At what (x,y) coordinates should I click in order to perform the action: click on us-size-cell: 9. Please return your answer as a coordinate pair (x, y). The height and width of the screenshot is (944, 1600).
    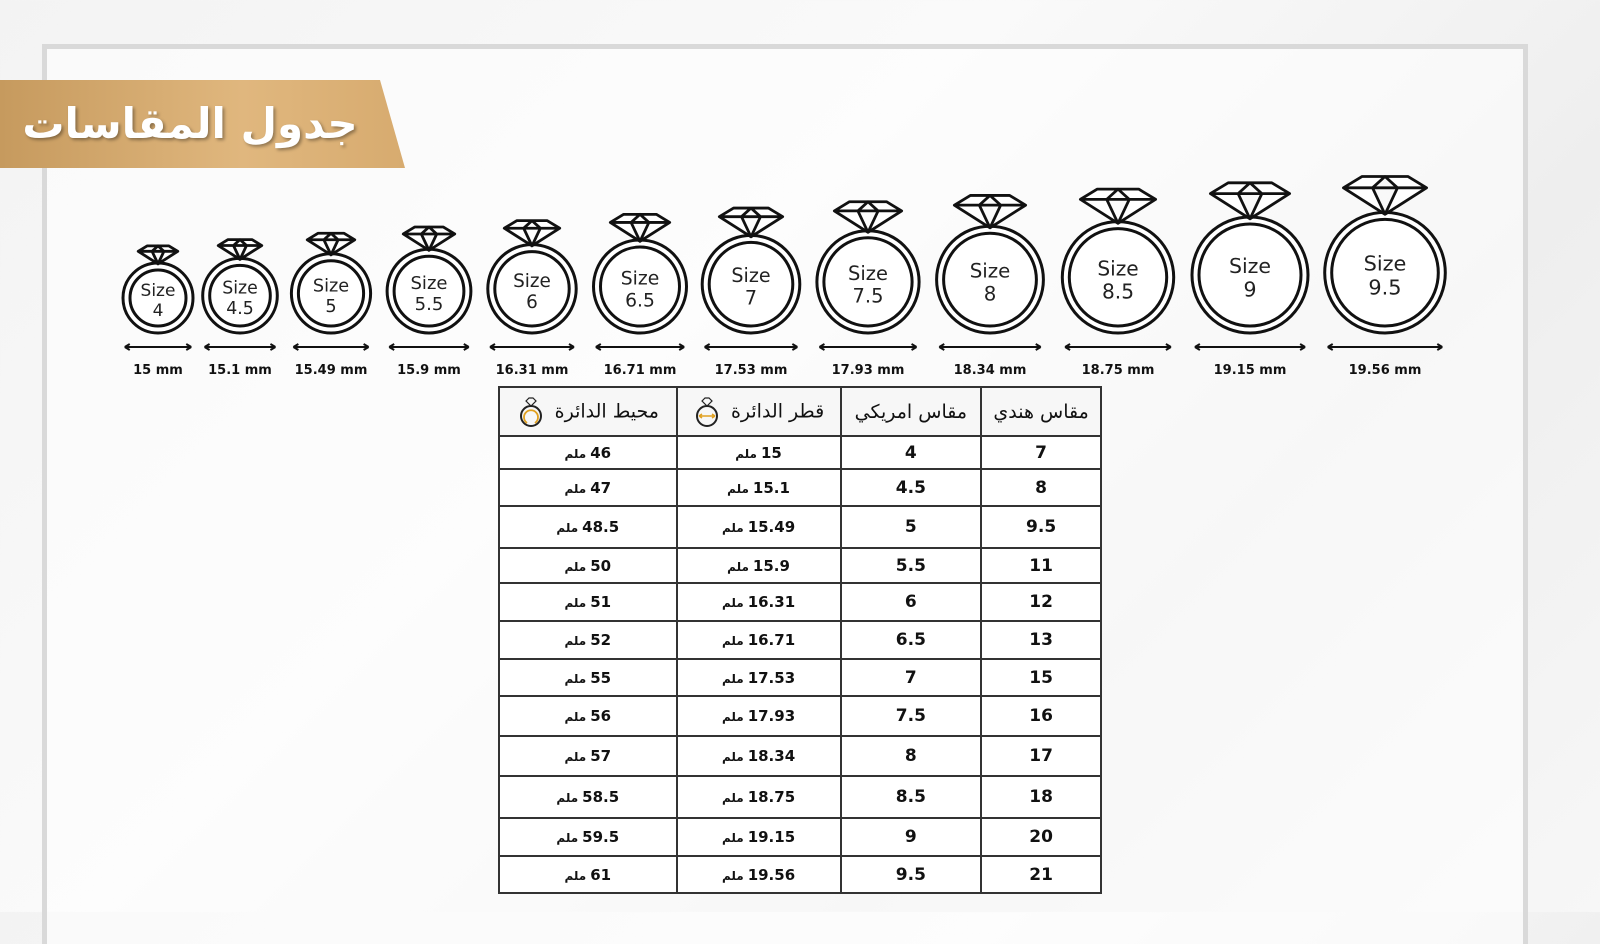
    Looking at the image, I should click on (911, 837).